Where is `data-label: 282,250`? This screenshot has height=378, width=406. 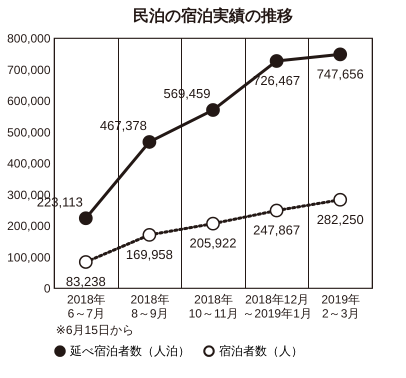
data-label: 282,250 is located at coordinates (340, 219).